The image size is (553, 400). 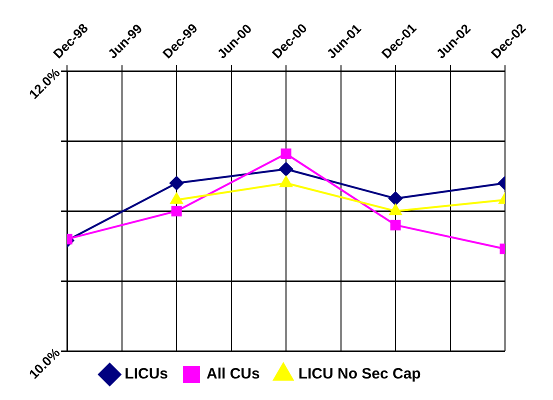 What do you see at coordinates (233, 374) in the screenshot?
I see `legend-label: All CUs` at bounding box center [233, 374].